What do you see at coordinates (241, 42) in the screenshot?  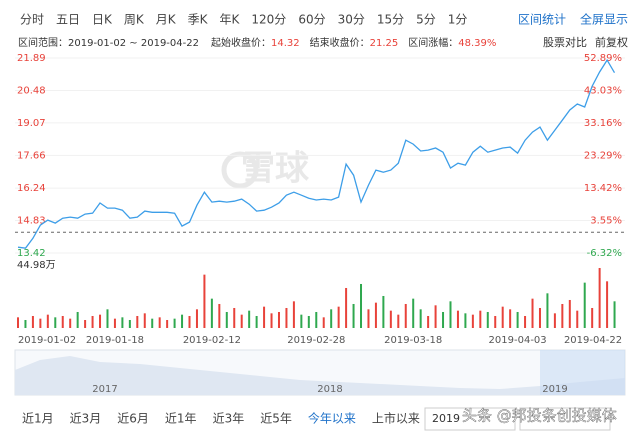 I see `info-label: 起始收盘价：` at bounding box center [241, 42].